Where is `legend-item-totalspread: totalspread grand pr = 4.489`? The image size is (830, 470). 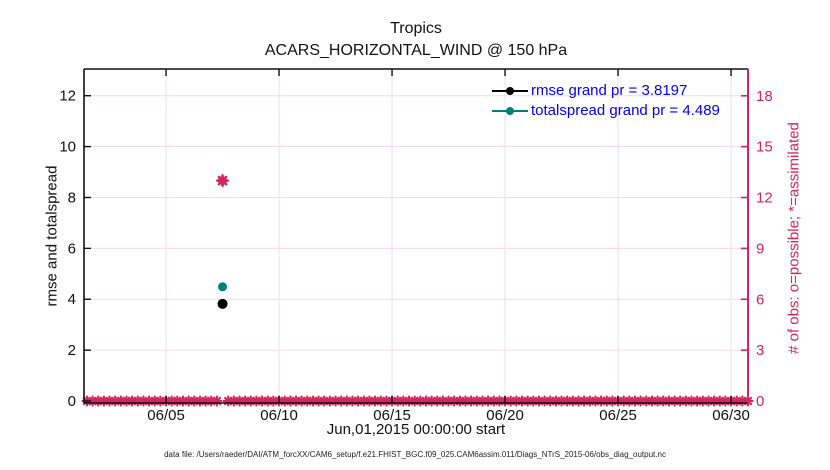
legend-item-totalspread: totalspread grand pr = 4.489 is located at coordinates (606, 110).